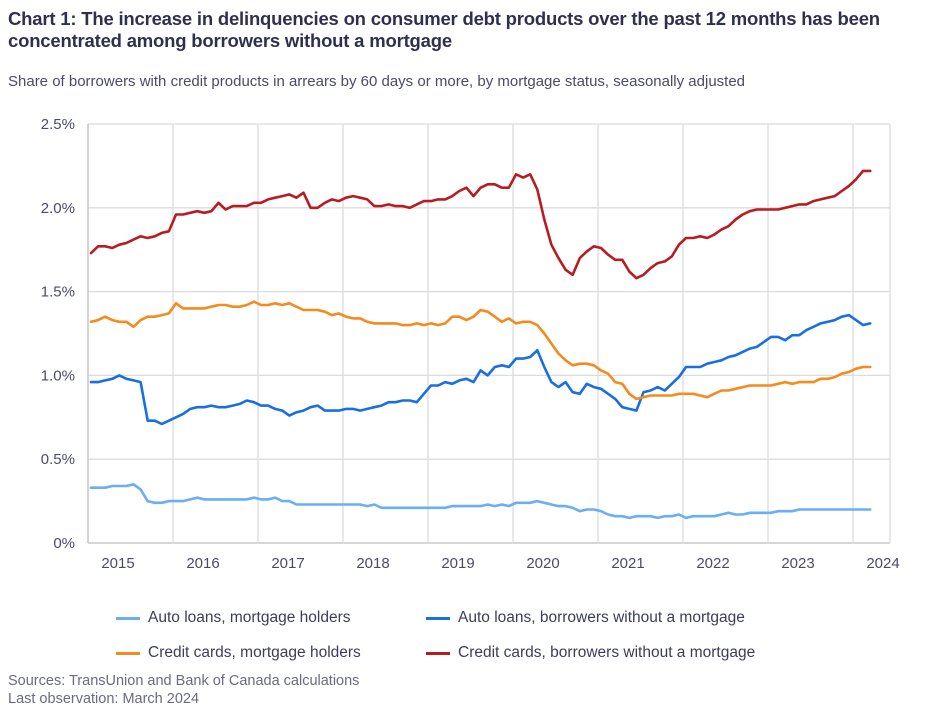 The height and width of the screenshot is (718, 935). What do you see at coordinates (372, 563) in the screenshot?
I see `x-tick-label: 2018` at bounding box center [372, 563].